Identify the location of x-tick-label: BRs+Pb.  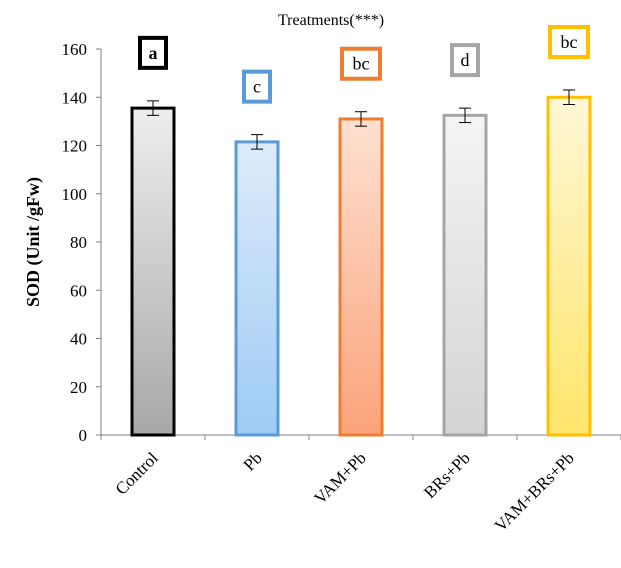
(447, 475).